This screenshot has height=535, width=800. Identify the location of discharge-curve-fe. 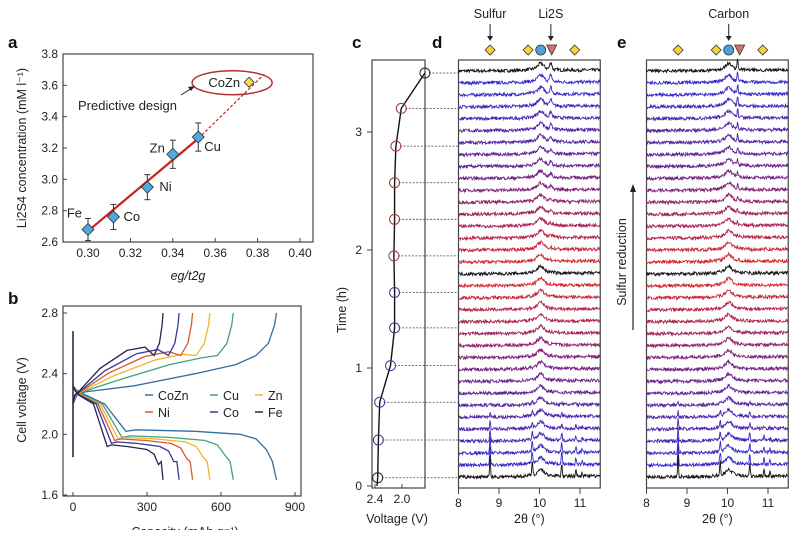
(118, 432).